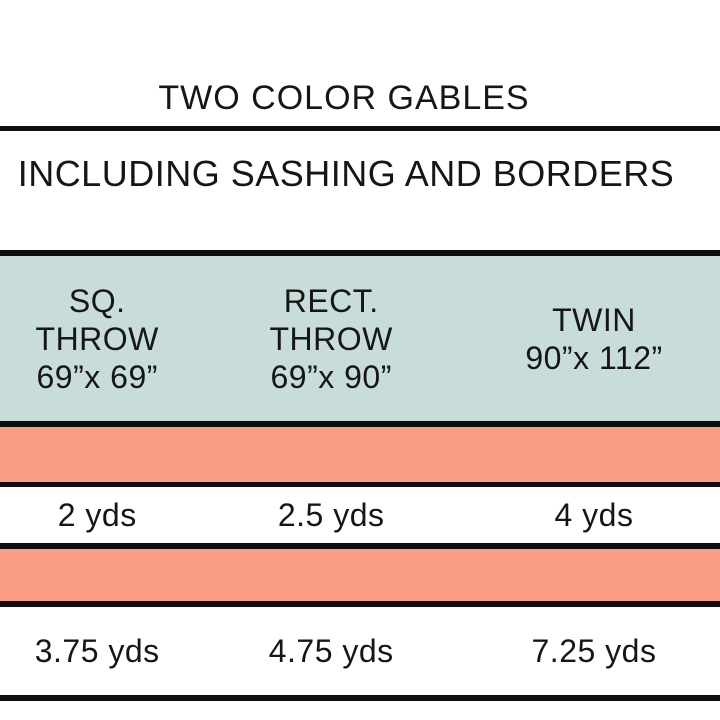  Describe the element at coordinates (594, 650) in the screenshot. I see `yardage-value: 7.25 yds` at that location.